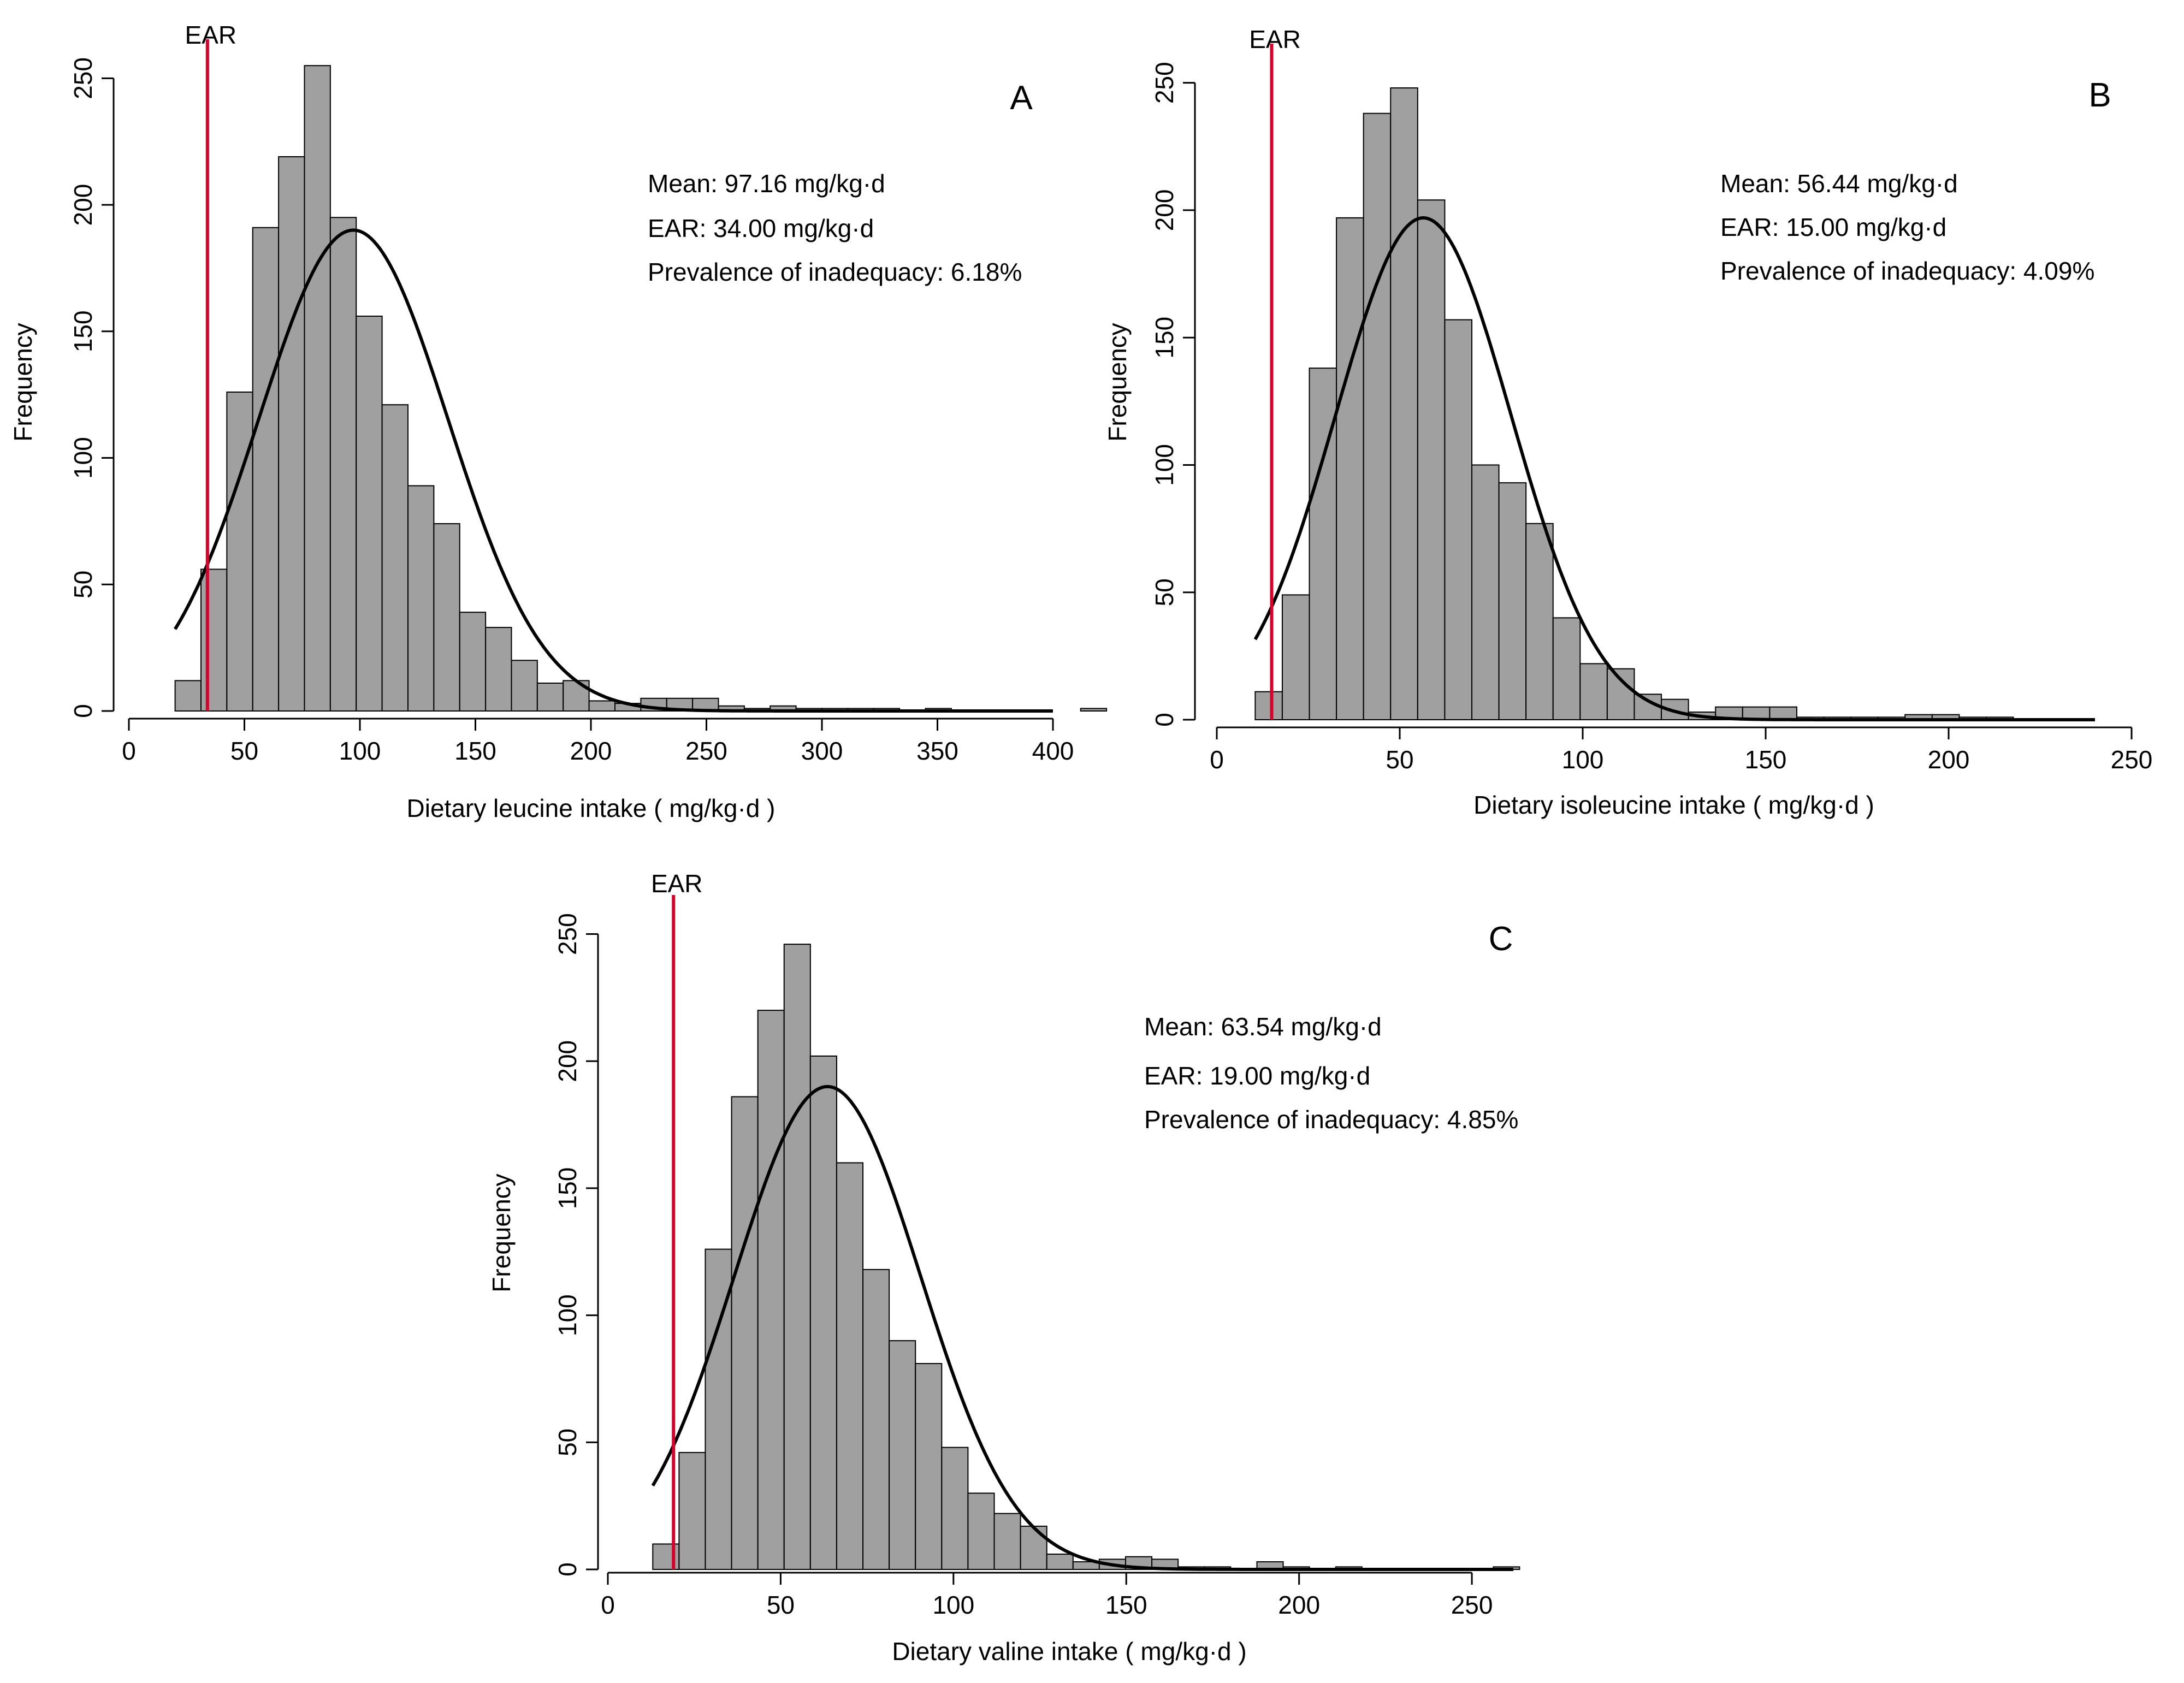 The height and width of the screenshot is (1683, 2184). Describe the element at coordinates (1833, 227) in the screenshot. I see `stat-annotation: EAR: 15.00 mg/kg·d` at that location.